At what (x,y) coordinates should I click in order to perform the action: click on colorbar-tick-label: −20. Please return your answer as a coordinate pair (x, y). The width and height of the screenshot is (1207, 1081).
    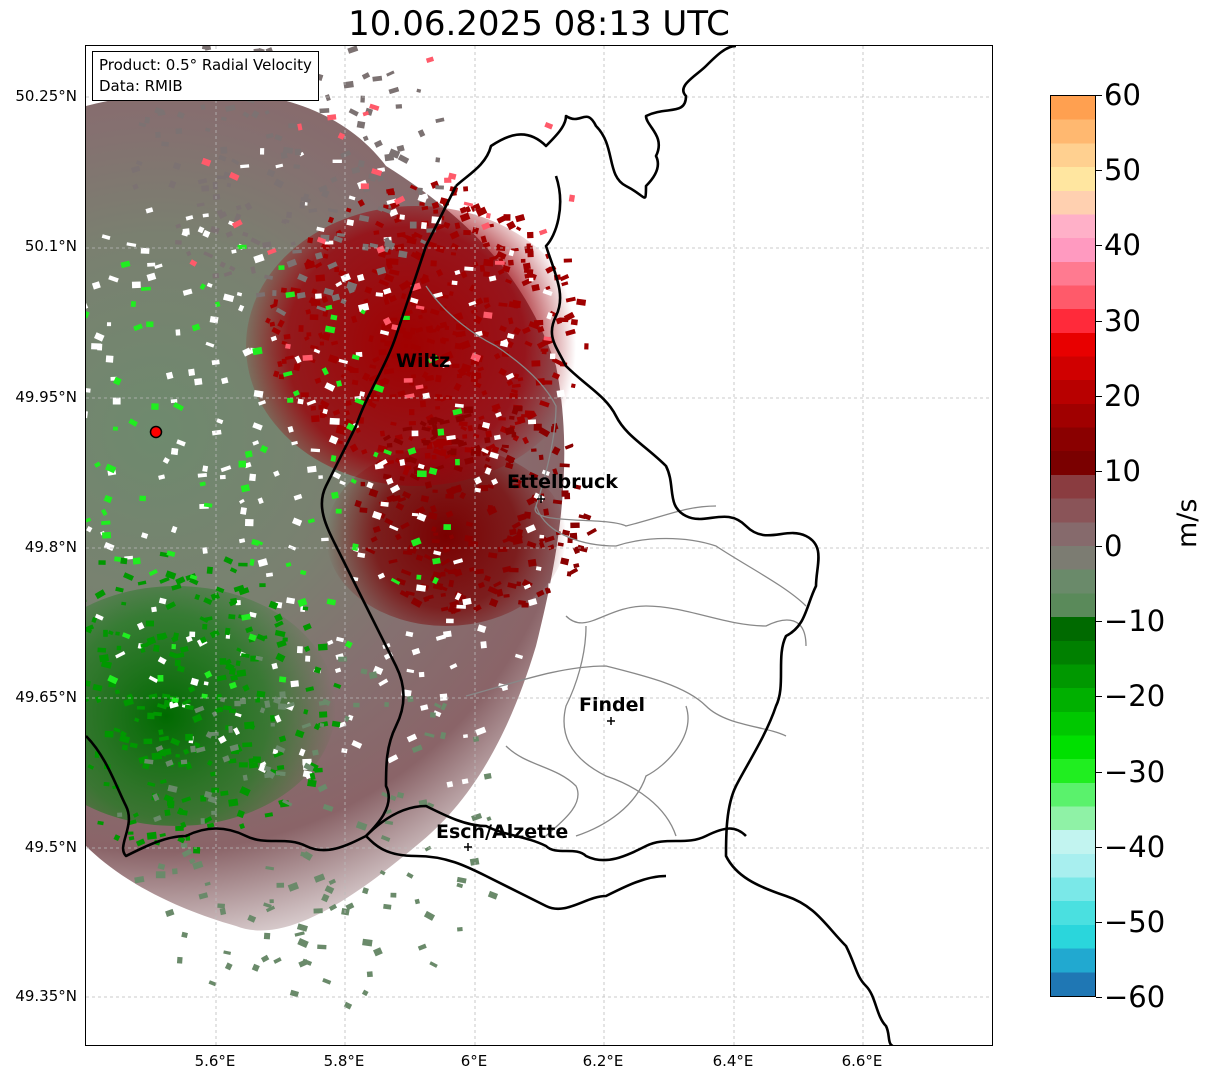
    Looking at the image, I should click on (1135, 696).